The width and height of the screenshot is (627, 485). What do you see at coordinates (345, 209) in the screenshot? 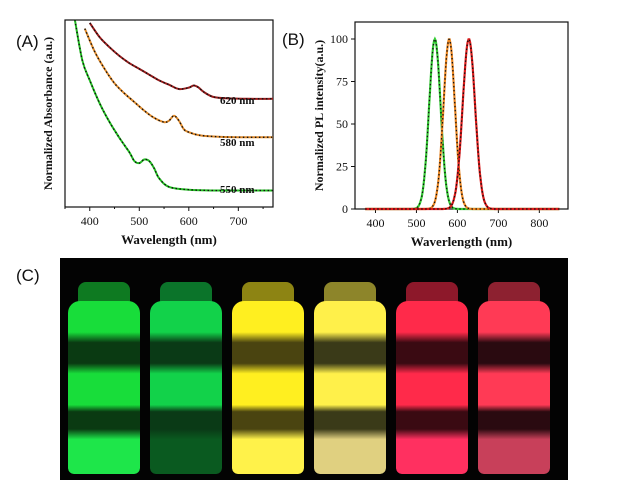
I see `y-tick-label: 0` at bounding box center [345, 209].